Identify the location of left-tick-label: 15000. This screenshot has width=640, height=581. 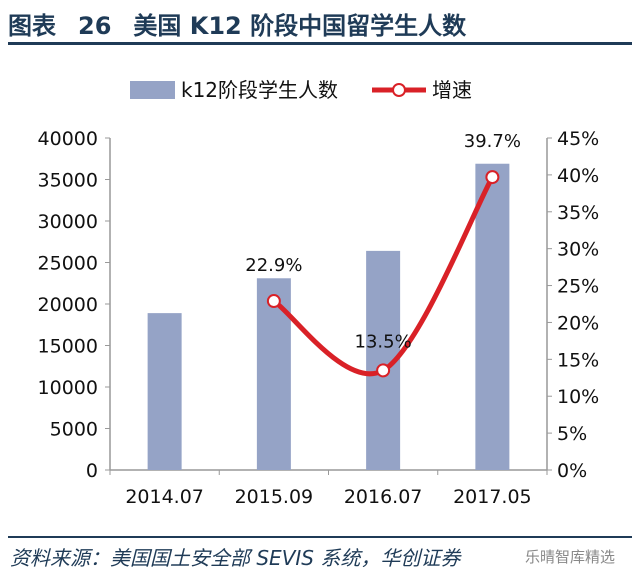
(68, 347).